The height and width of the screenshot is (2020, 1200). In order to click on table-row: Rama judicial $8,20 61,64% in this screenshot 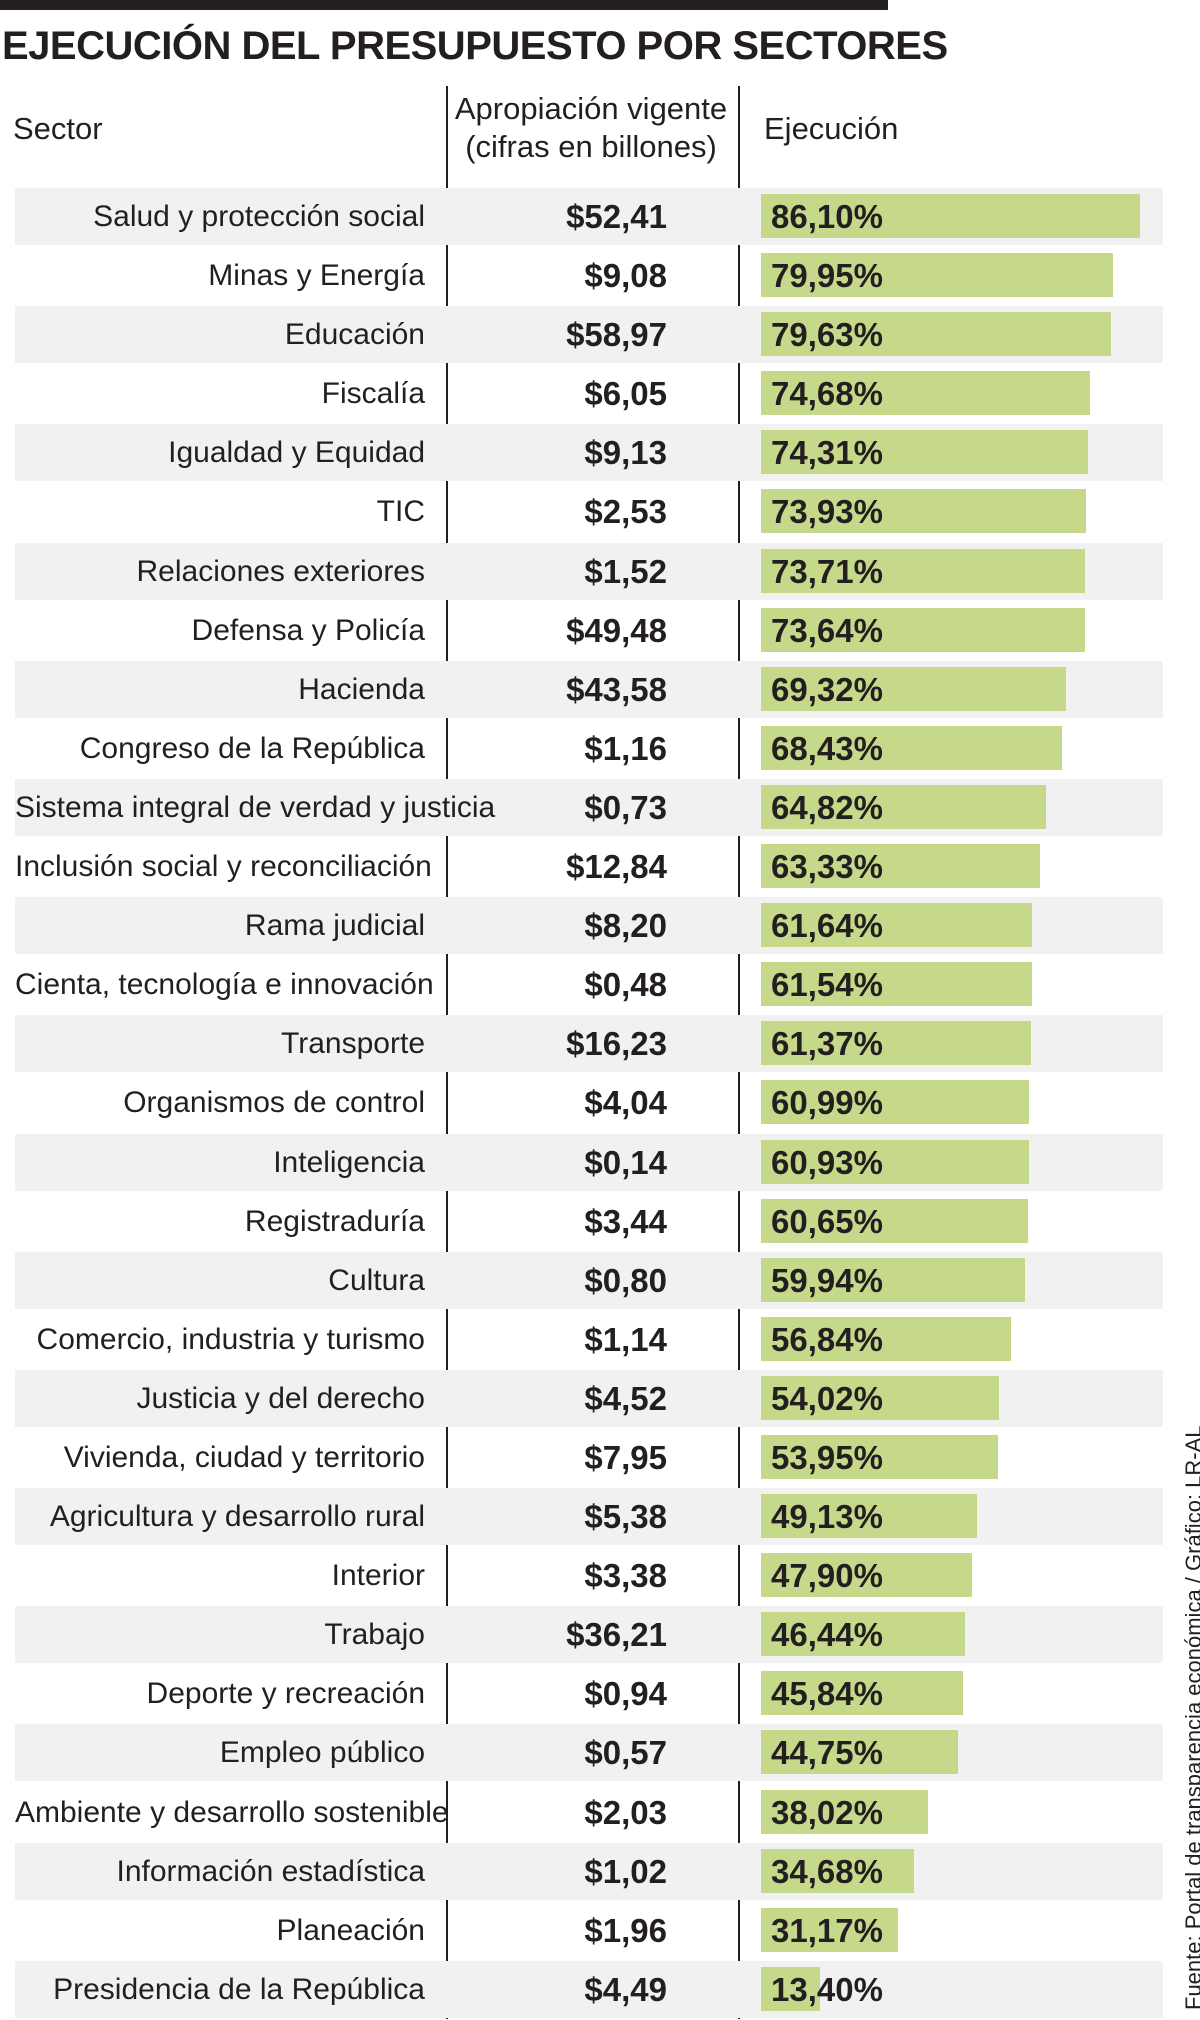, I will do `click(589, 926)`.